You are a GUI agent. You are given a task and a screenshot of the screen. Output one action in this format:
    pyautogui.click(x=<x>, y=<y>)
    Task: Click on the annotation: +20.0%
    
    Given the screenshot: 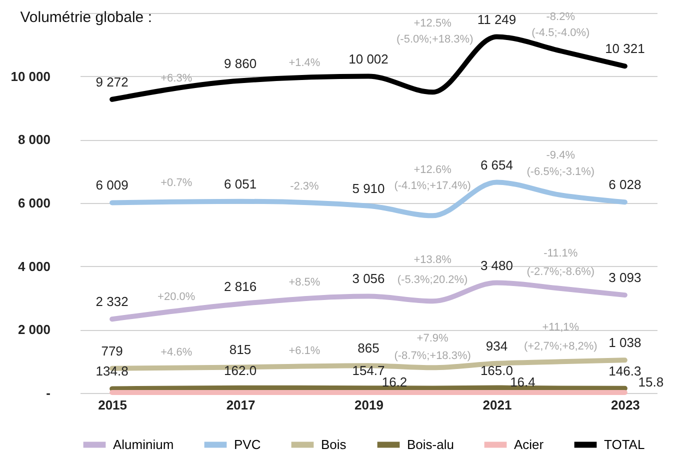 What is the action you would take?
    pyautogui.click(x=177, y=297)
    